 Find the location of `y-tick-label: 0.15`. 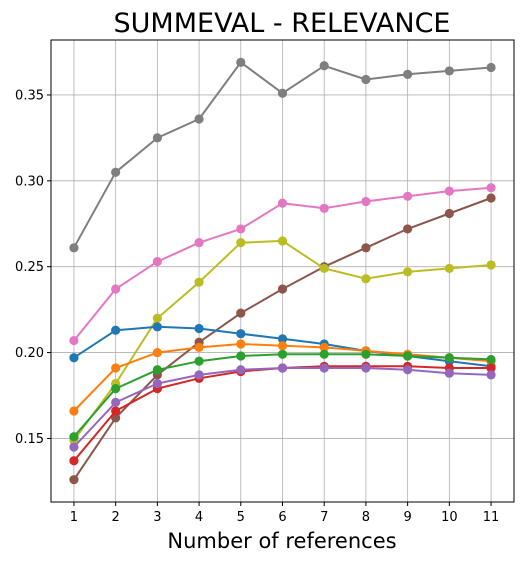

y-tick-label: 0.15 is located at coordinates (29, 439).